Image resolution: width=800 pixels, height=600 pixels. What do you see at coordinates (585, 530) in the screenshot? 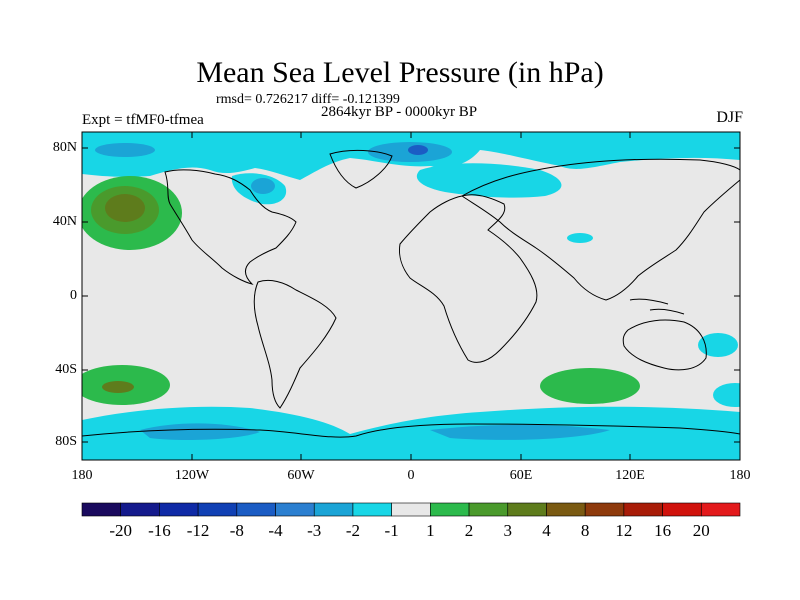
I see `colorbar-label: 8` at bounding box center [585, 530].